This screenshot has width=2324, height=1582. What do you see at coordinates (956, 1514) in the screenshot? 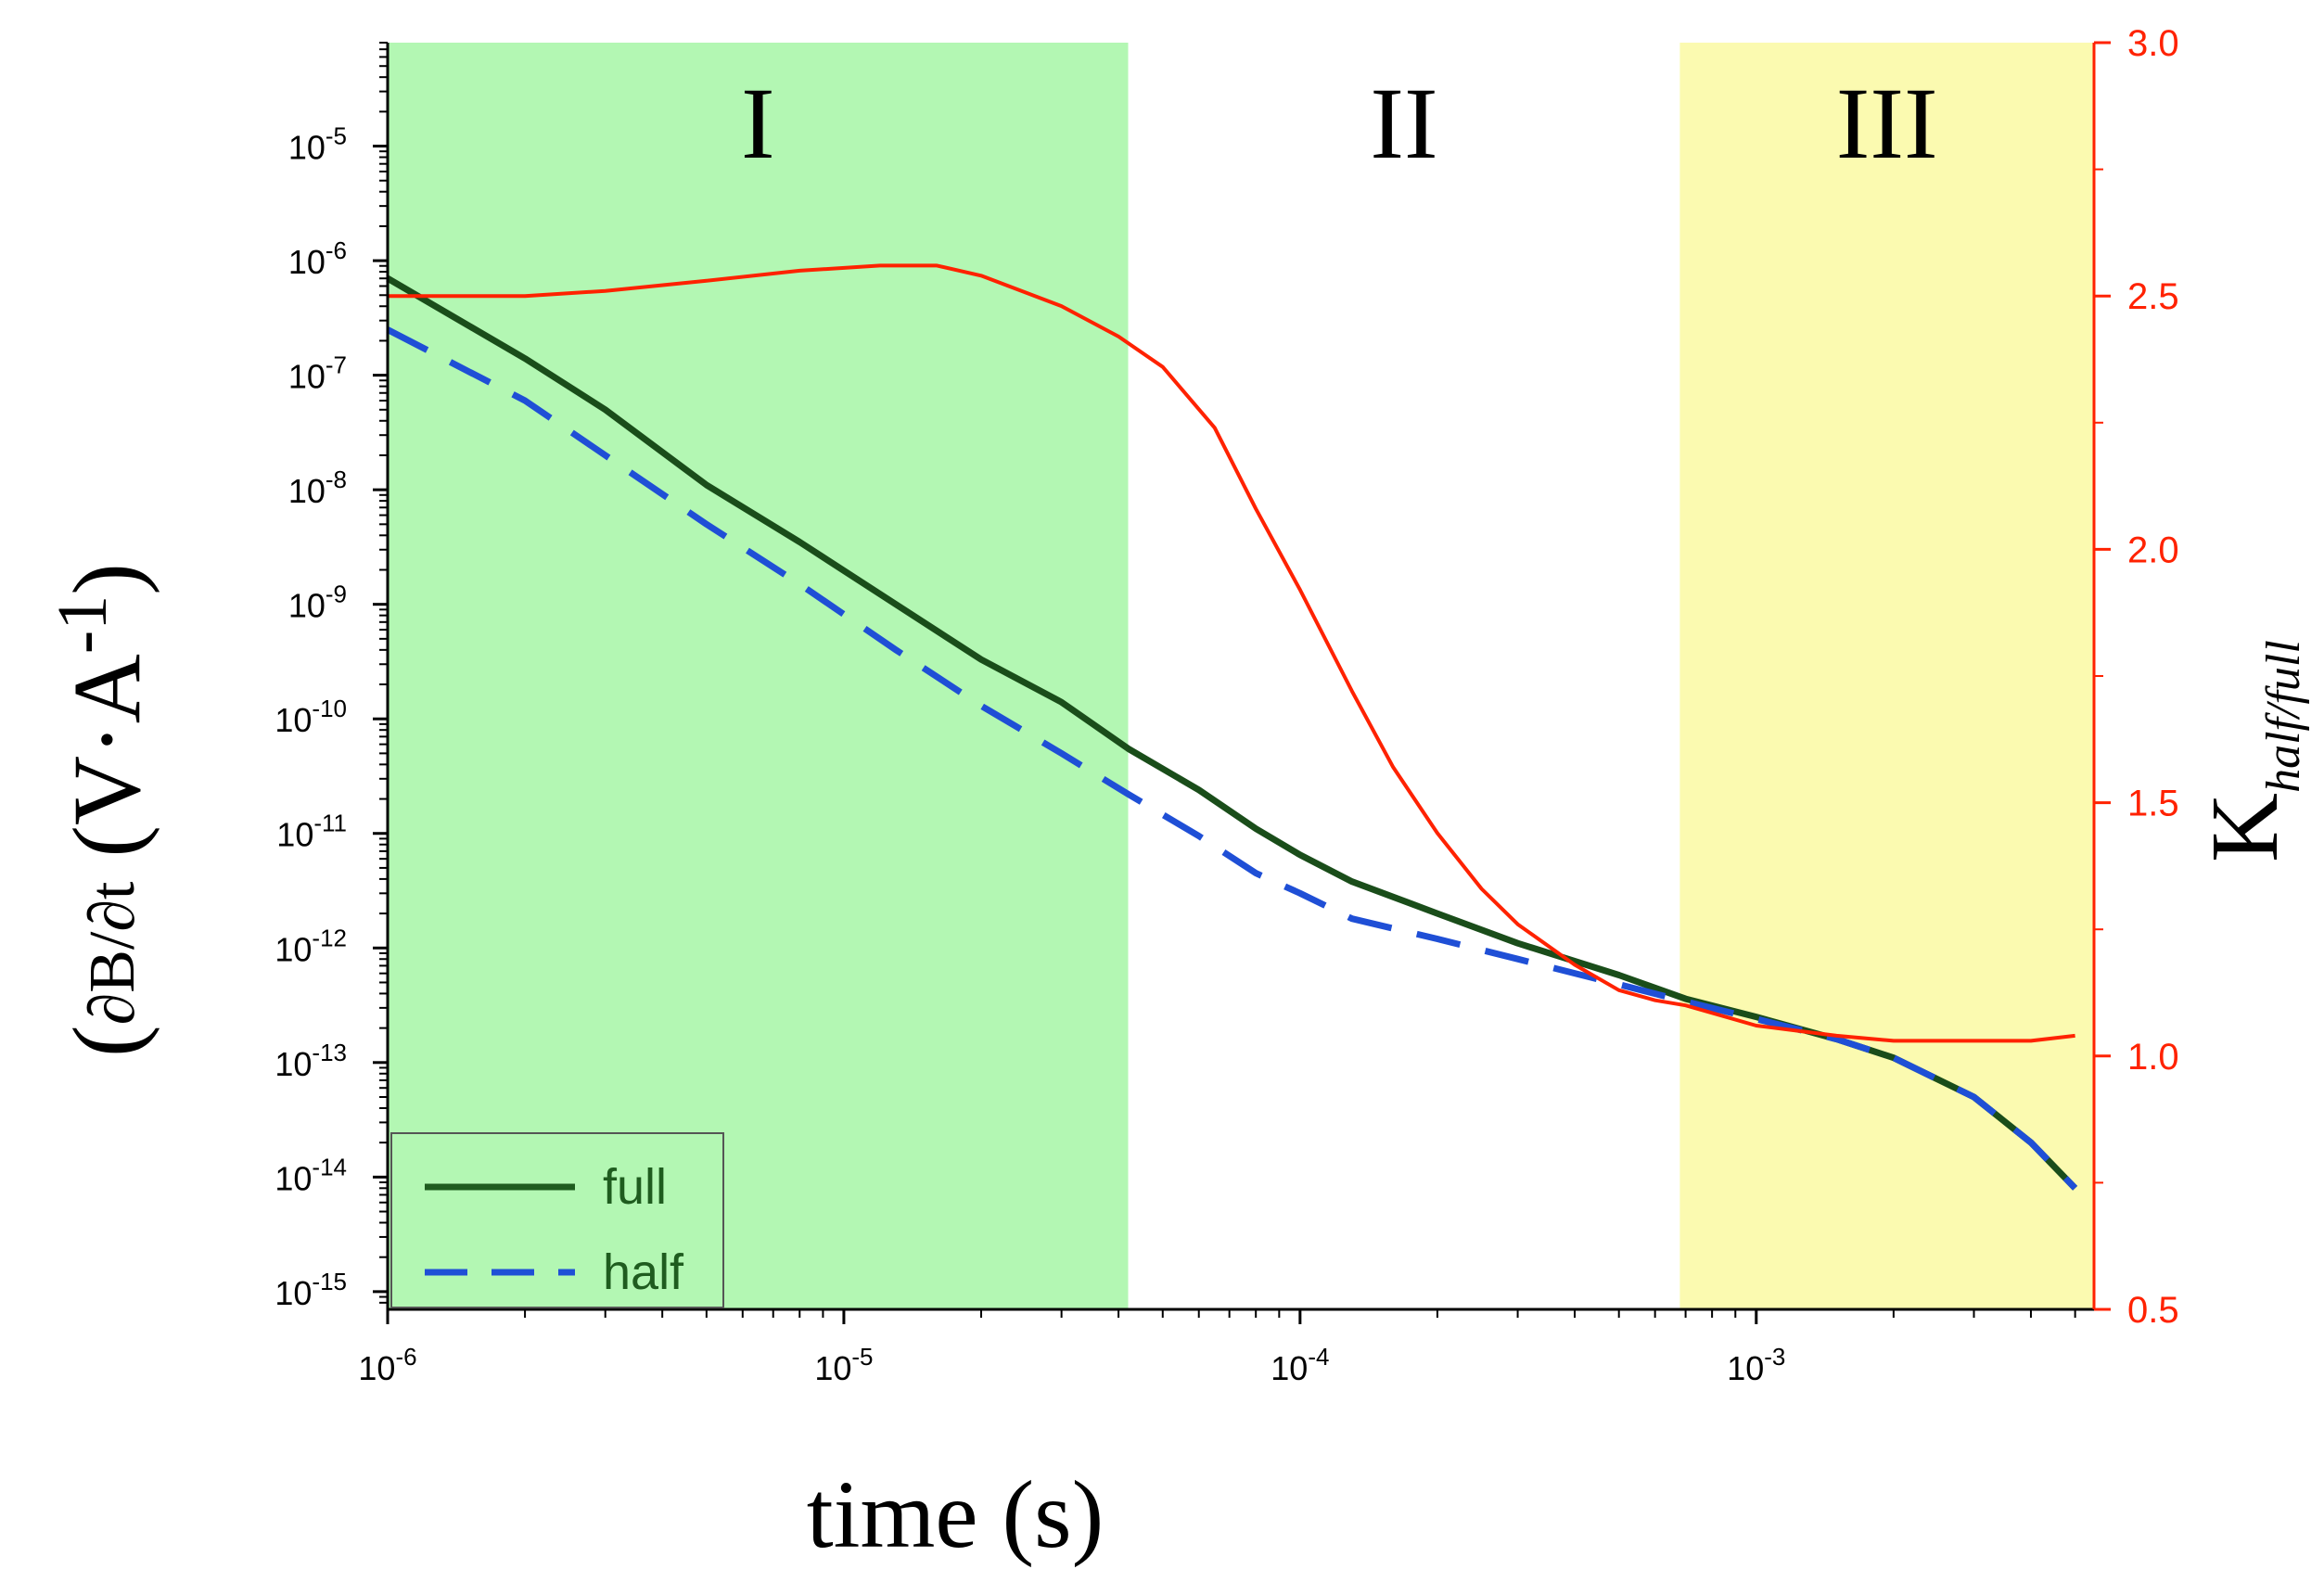
I see `x-axis-title: time (s)` at bounding box center [956, 1514].